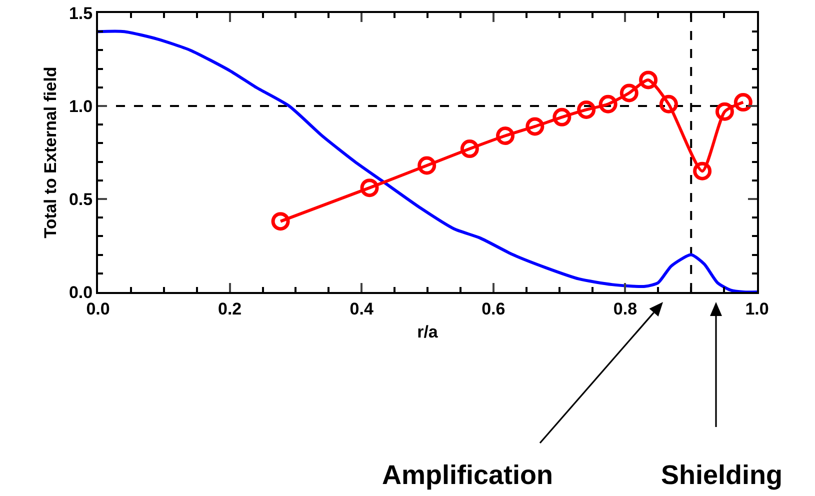  Describe the element at coordinates (468, 475) in the screenshot. I see `text: Amplification` at that location.